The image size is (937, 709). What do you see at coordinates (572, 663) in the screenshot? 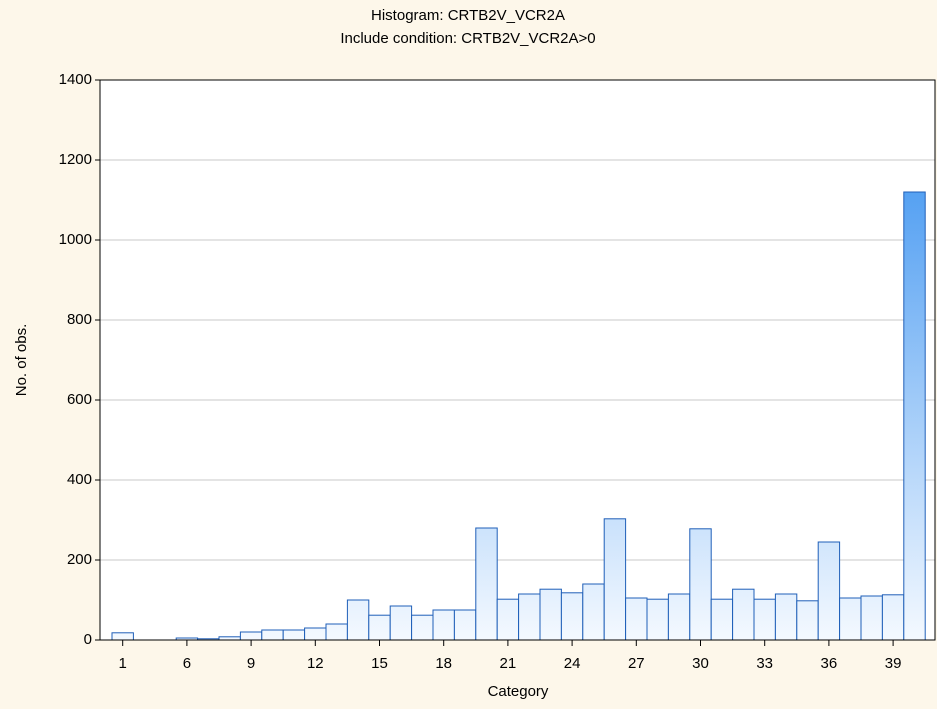
I see `x-tick-label: 24` at bounding box center [572, 663].